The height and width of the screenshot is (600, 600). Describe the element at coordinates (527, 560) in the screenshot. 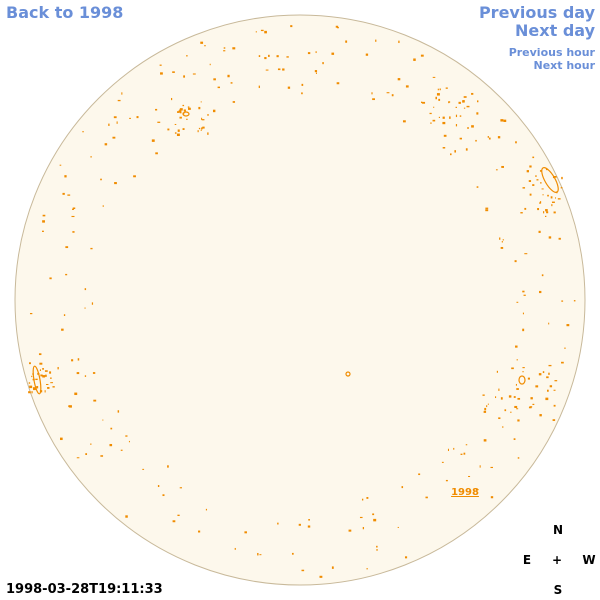

I see `compass-east: E` at that location.